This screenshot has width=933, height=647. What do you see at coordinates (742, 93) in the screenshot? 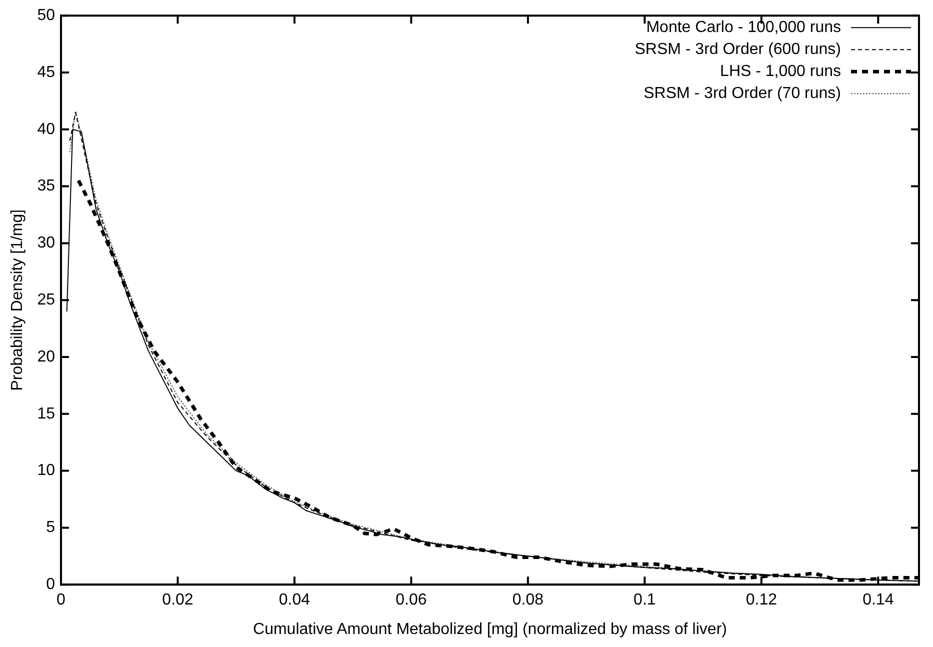
I see `legend-label: SRSM - 3rd Order (70 runs)` at bounding box center [742, 93].